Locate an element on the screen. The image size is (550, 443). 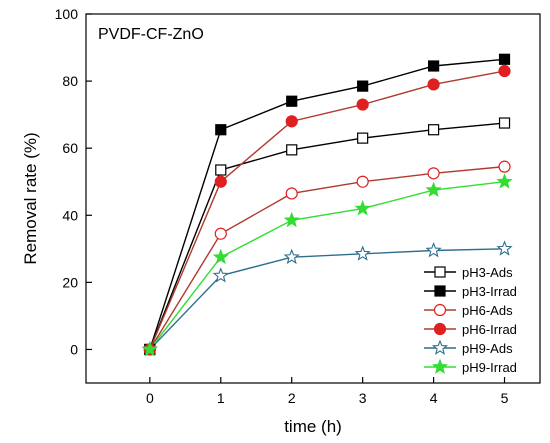
legend-label: pH6-Ads is located at coordinates (487, 310).